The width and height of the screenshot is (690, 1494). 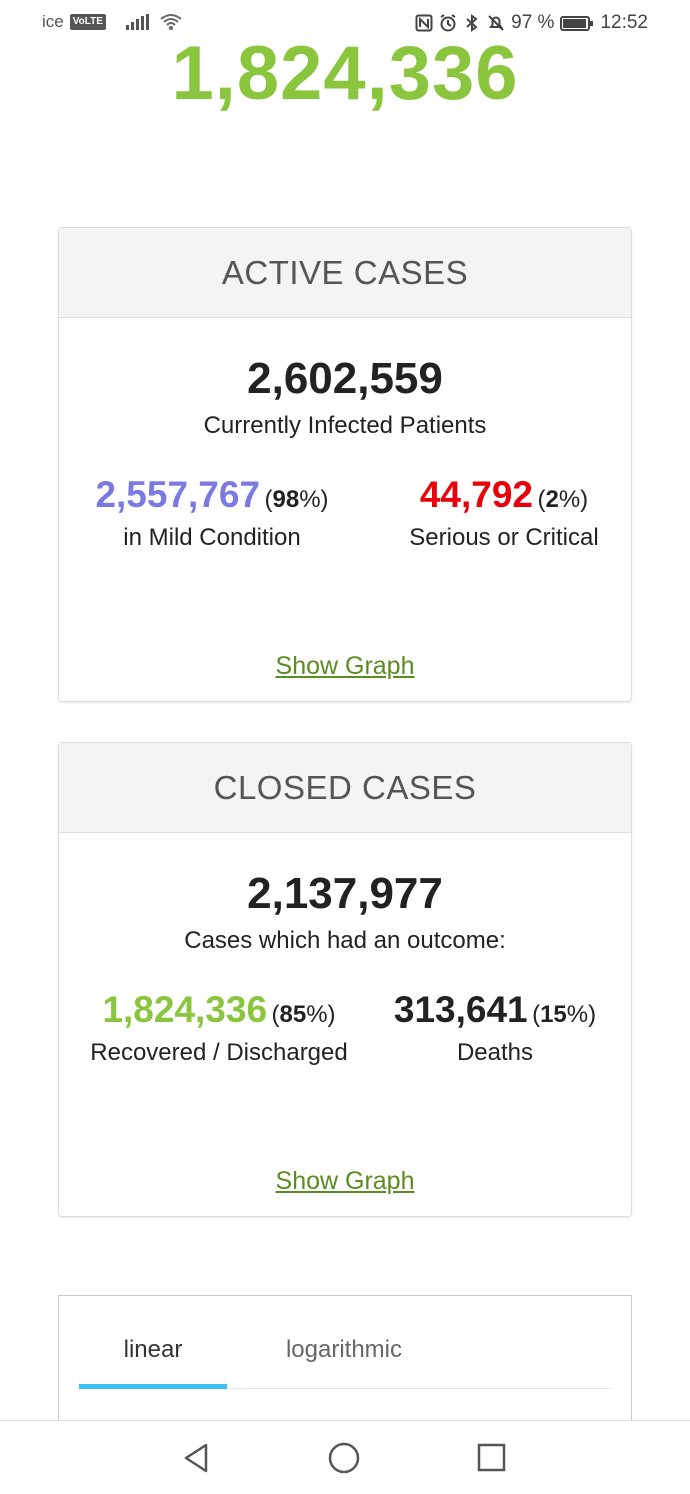 I want to click on serious-pct: (2%), so click(x=563, y=499).